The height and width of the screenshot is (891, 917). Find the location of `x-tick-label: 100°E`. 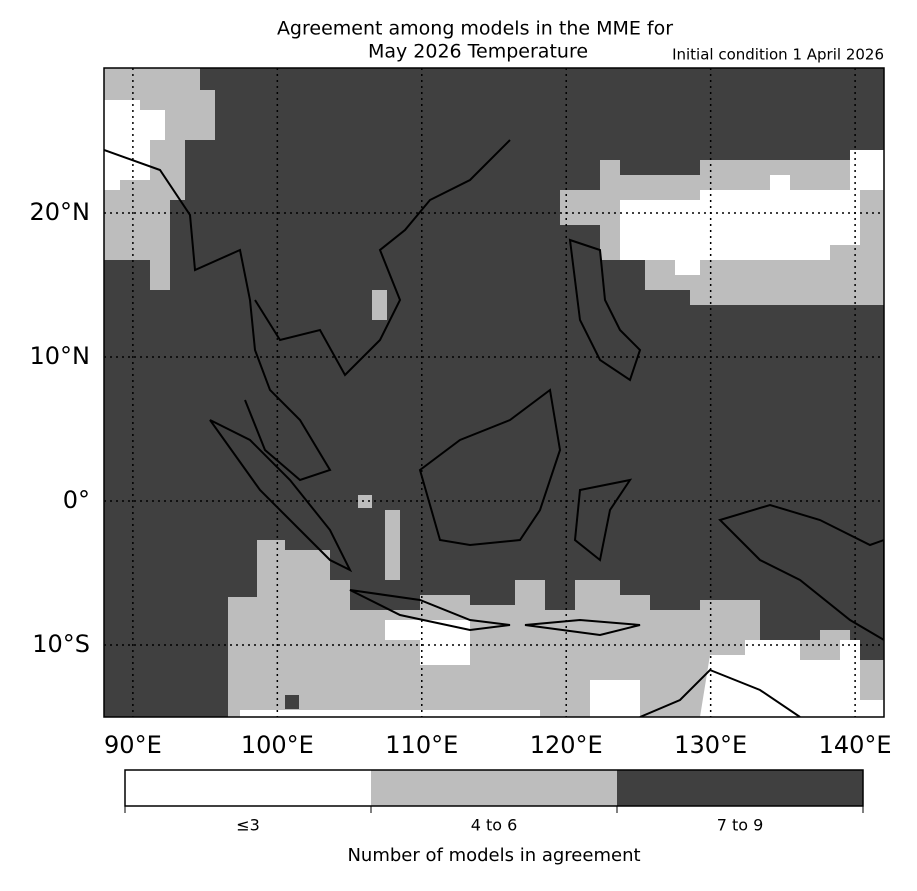

x-tick-label: 100°E is located at coordinates (277, 745).